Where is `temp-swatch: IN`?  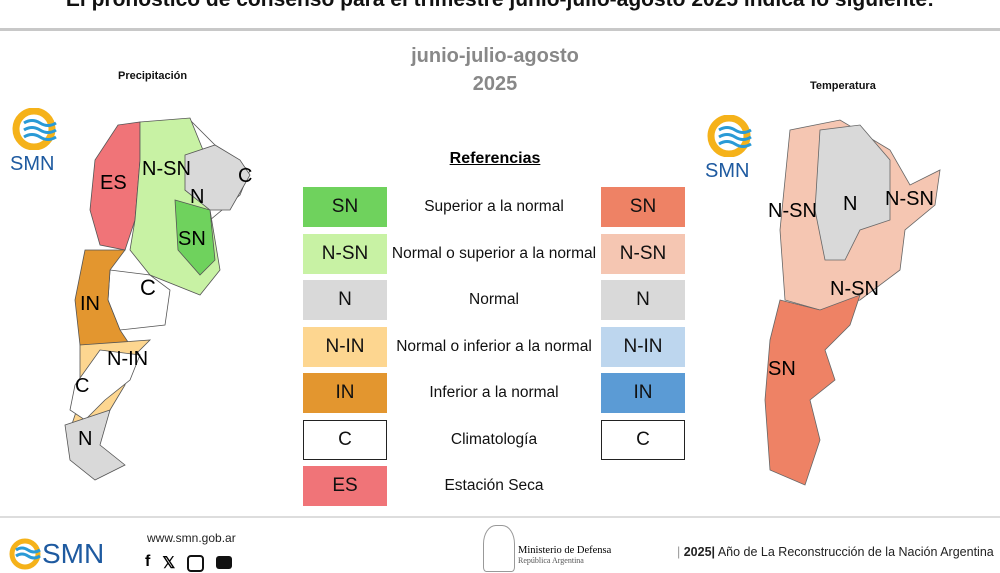
temp-swatch: IN is located at coordinates (643, 393).